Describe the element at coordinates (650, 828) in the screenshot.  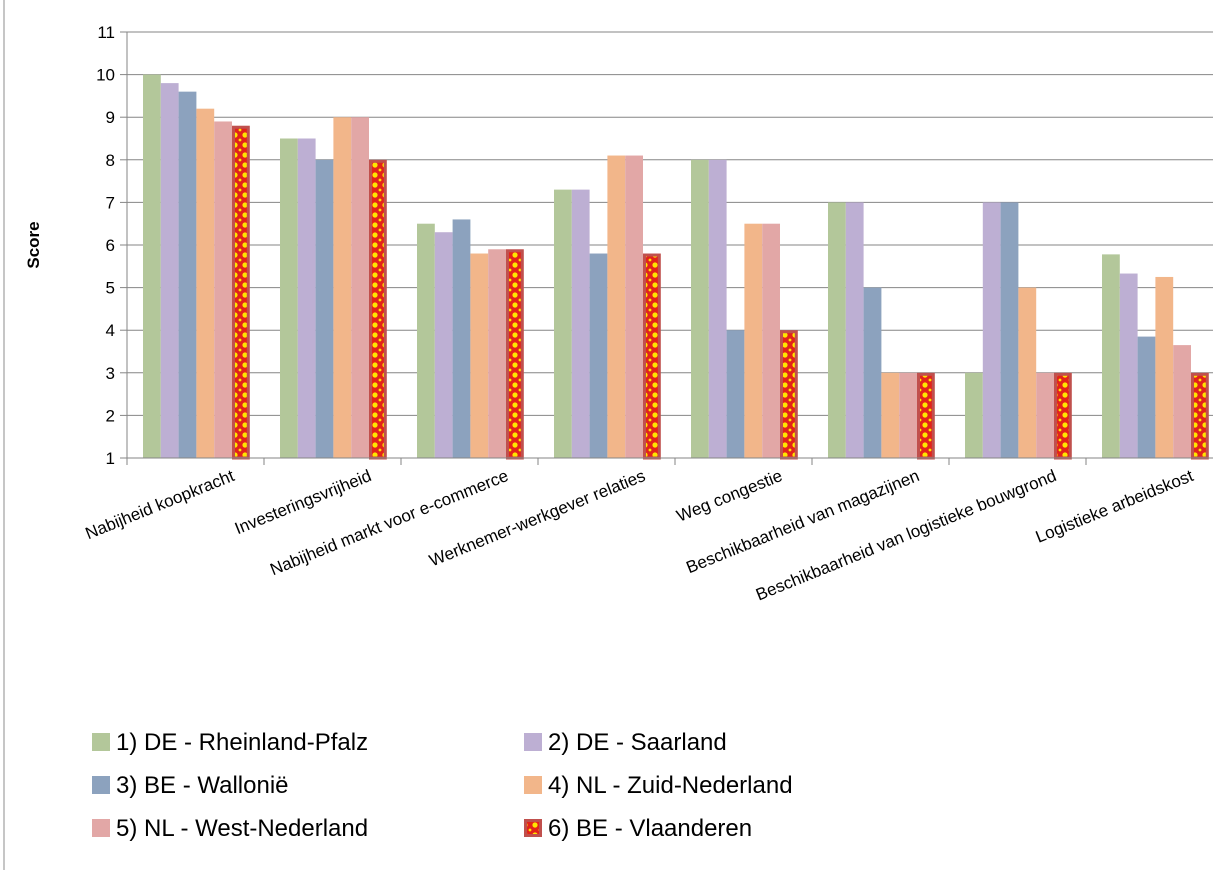
I see `legend-label: 6) BE - Vlaanderen` at that location.